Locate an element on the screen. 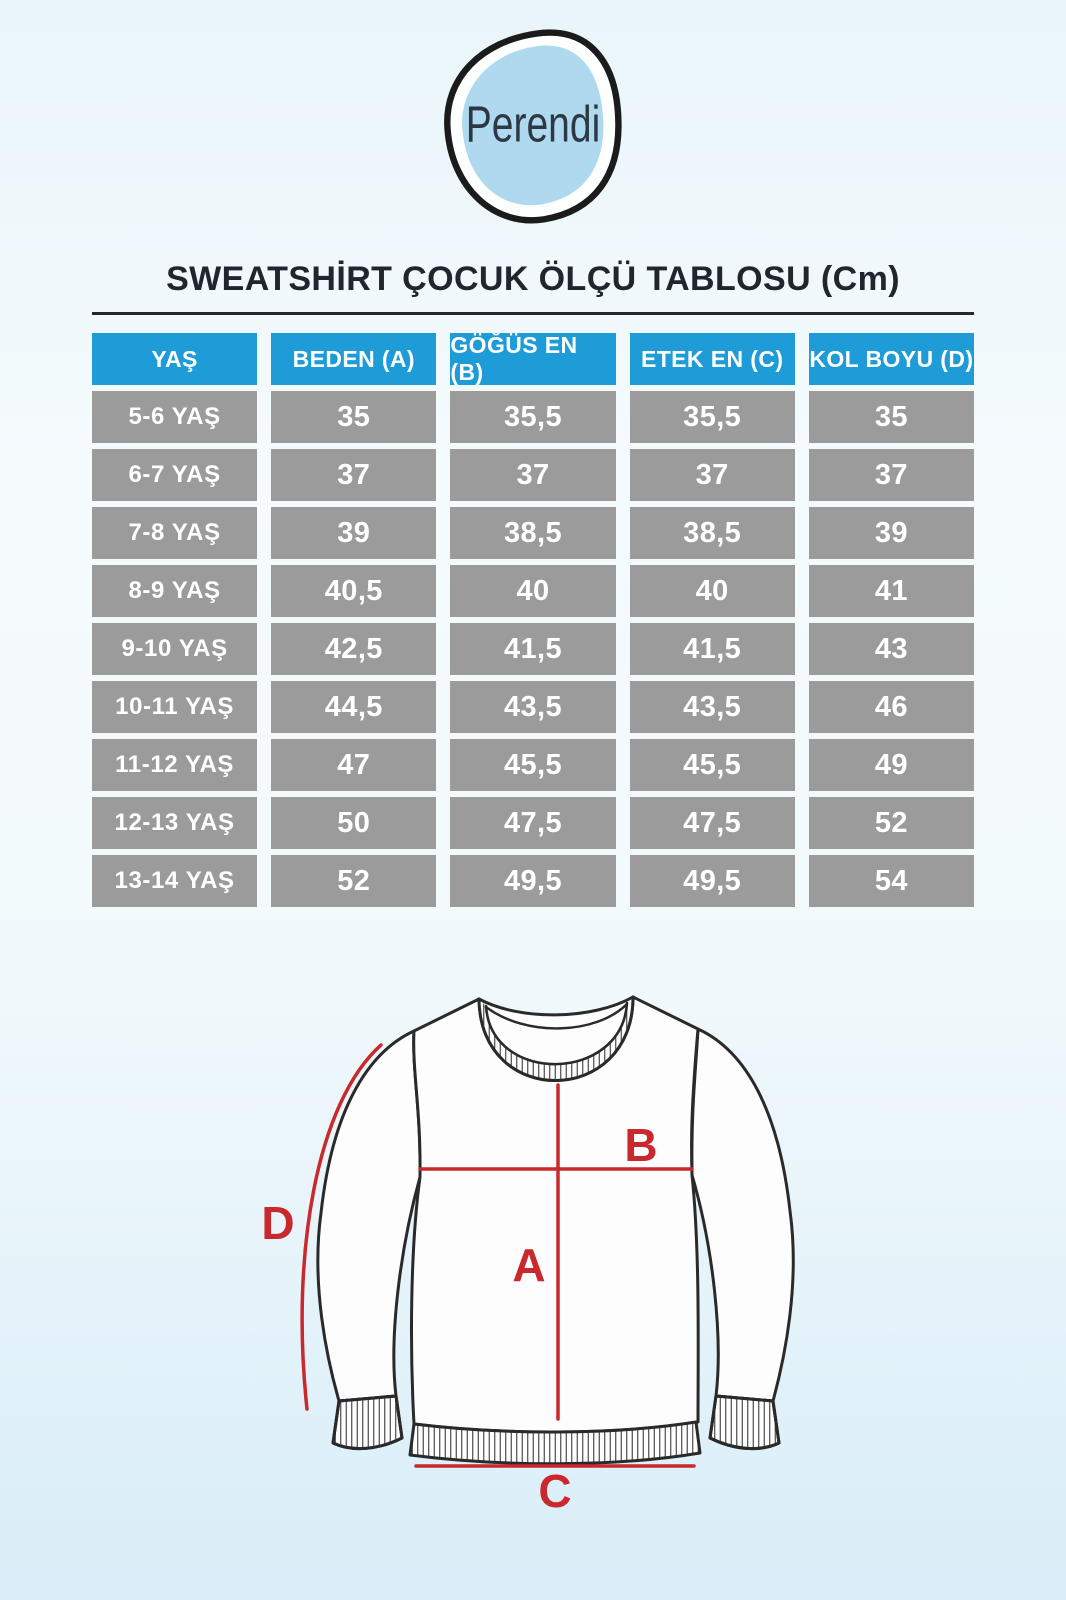 The width and height of the screenshot is (1066, 1600). size-cell: 41 is located at coordinates (891, 591).